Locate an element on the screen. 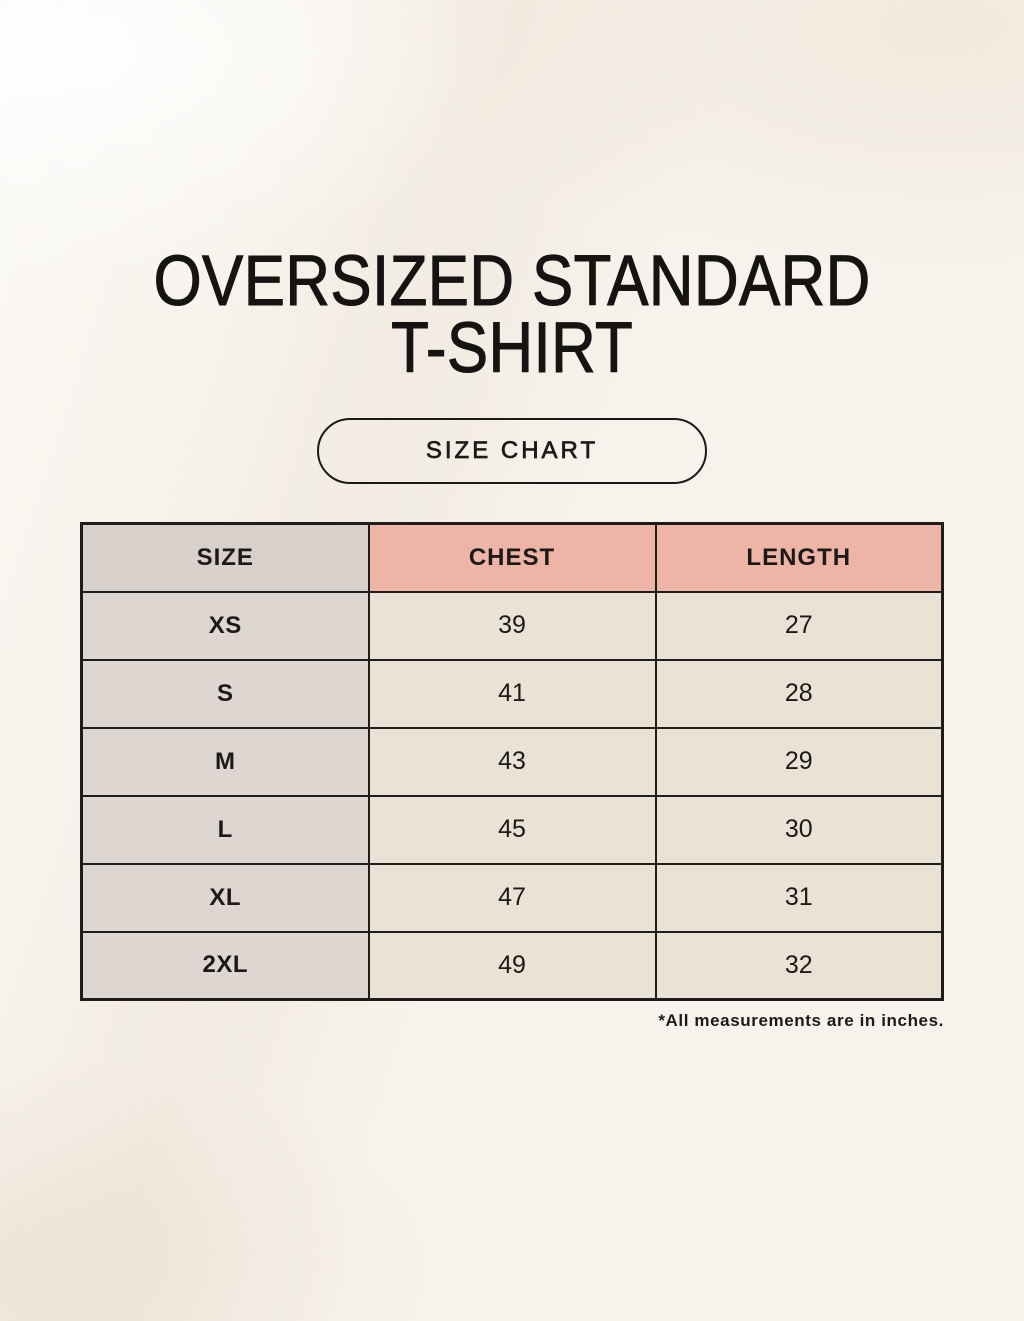 Image resolution: width=1024 pixels, height=1321 pixels. table-row: 2XL 49 32 is located at coordinates (512, 965).